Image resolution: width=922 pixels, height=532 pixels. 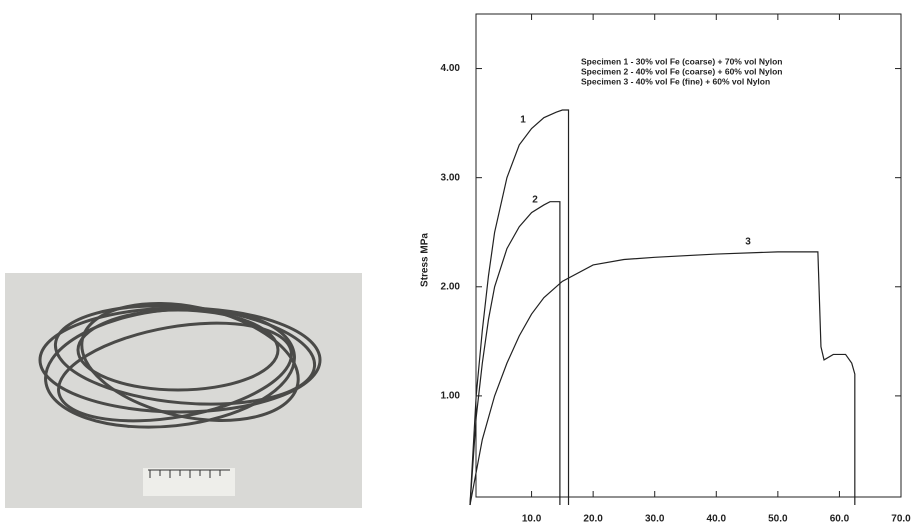 What do you see at coordinates (532, 519) in the screenshot?
I see `x-tick-label: 10.0` at bounding box center [532, 519].